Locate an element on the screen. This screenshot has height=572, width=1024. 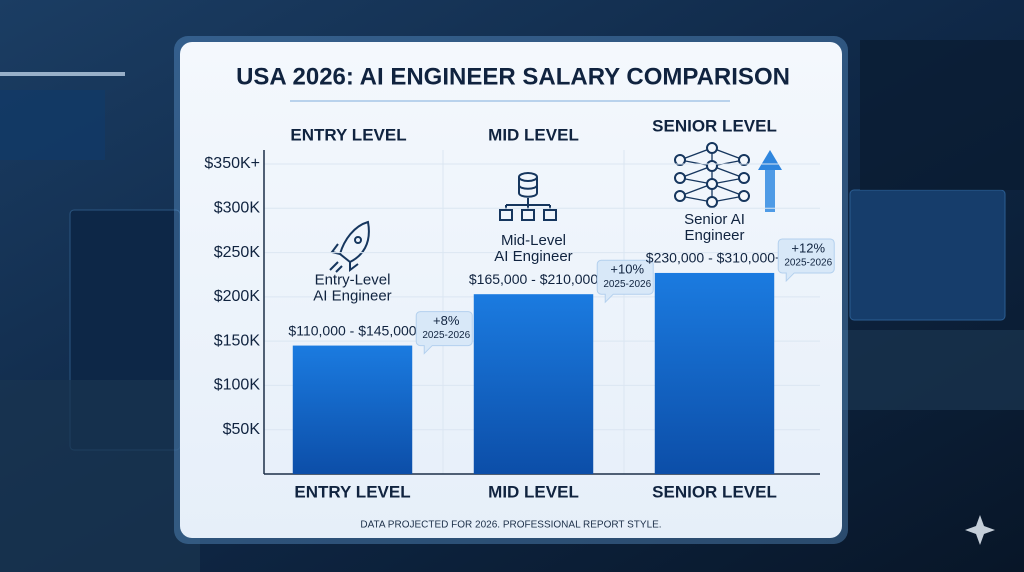
y-tick-label: $150K is located at coordinates (237, 340).